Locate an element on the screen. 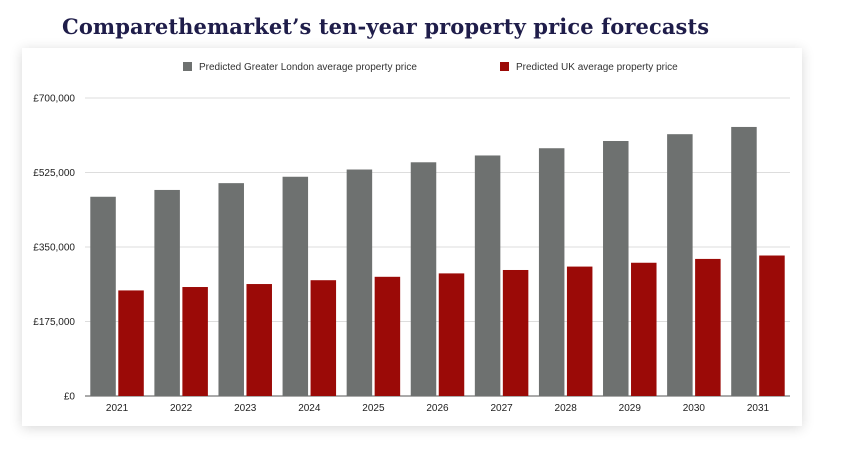  x-tick-label: 2028 is located at coordinates (566, 408).